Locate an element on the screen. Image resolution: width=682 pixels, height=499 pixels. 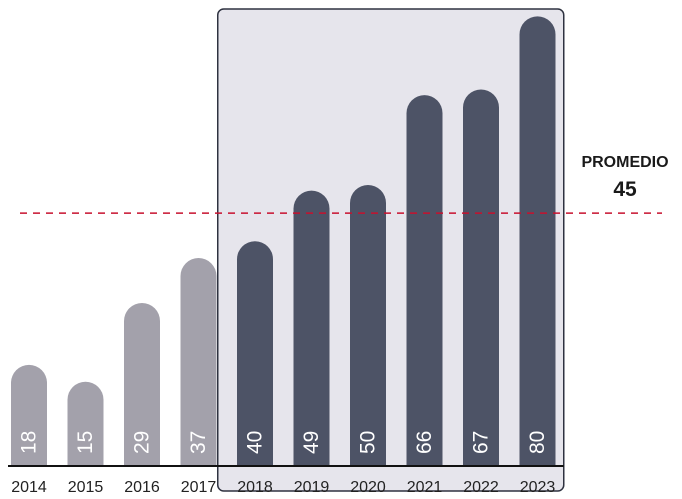
x-tick-label-2022: 2022 is located at coordinates (481, 487).